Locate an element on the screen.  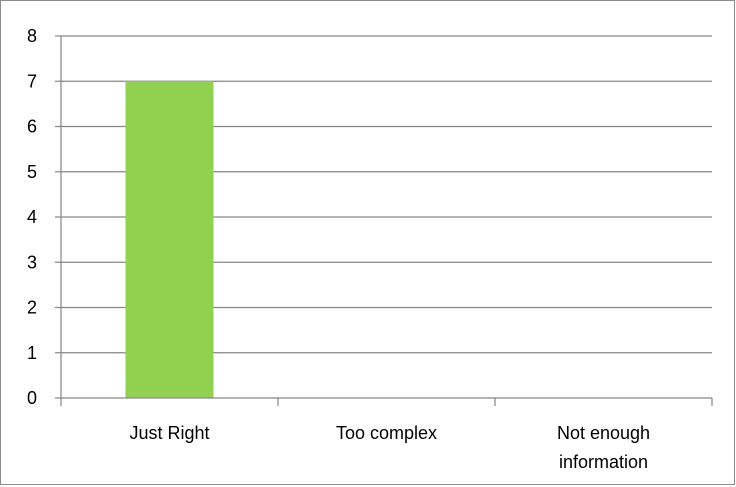
x-tick-label-not-enough-information: Not enough information is located at coordinates (603, 447).